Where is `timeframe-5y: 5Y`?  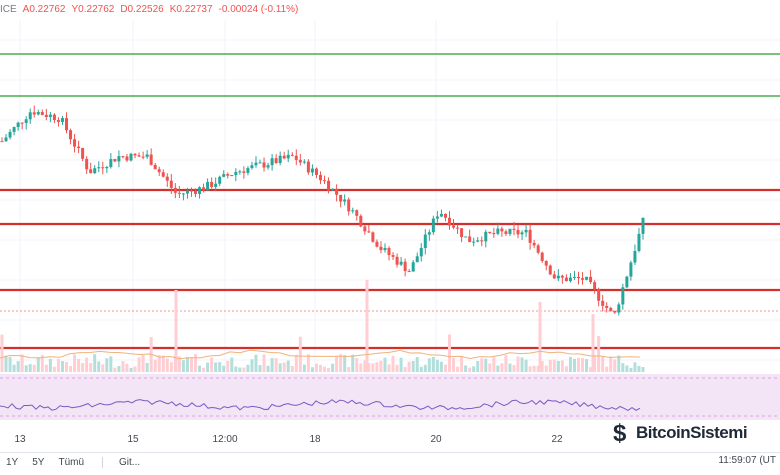 timeframe-5y: 5Y is located at coordinates (38, 462).